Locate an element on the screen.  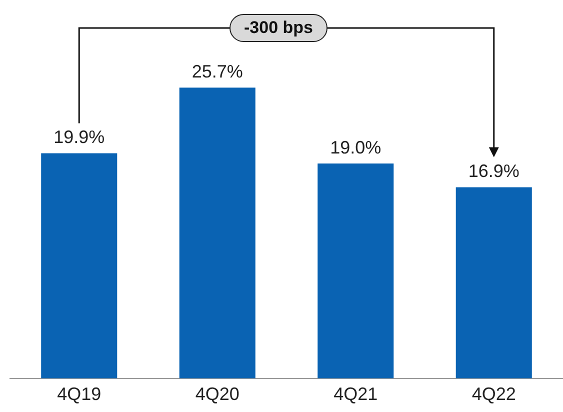
data-label: 16.9% is located at coordinates (494, 171).